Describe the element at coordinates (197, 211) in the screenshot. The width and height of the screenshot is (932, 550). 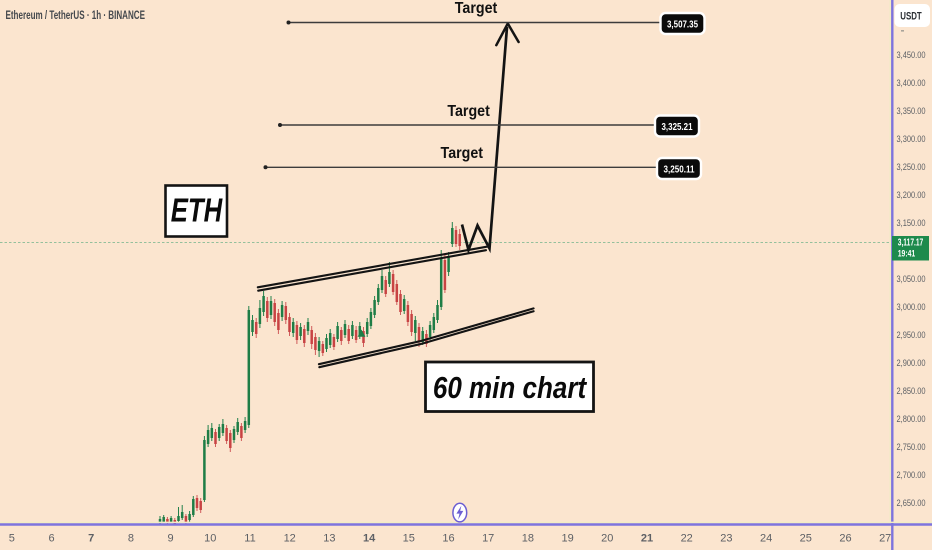
I see `svg-text: ETH` at that location.